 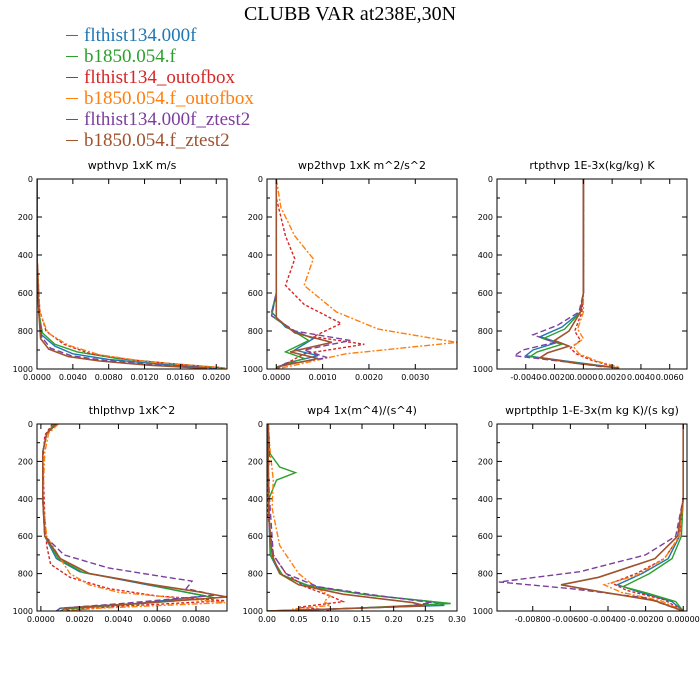 What do you see at coordinates (457, 619) in the screenshot?
I see `x-tick-label: 0.30` at bounding box center [457, 619].